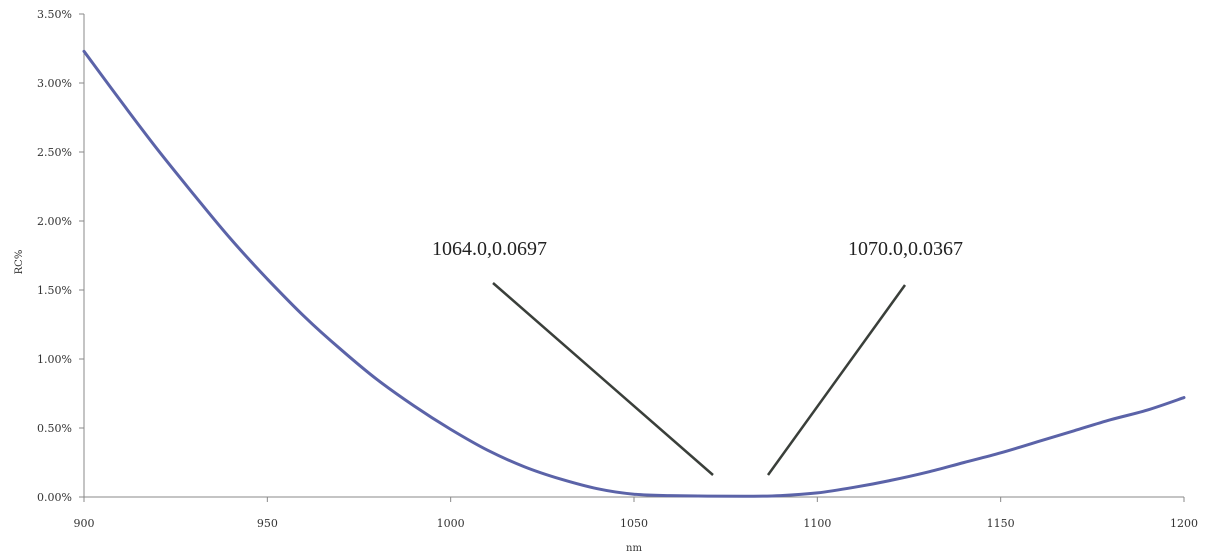  Describe the element at coordinates (54, 152) in the screenshot. I see `y-tick-label: 2.50%` at that location.